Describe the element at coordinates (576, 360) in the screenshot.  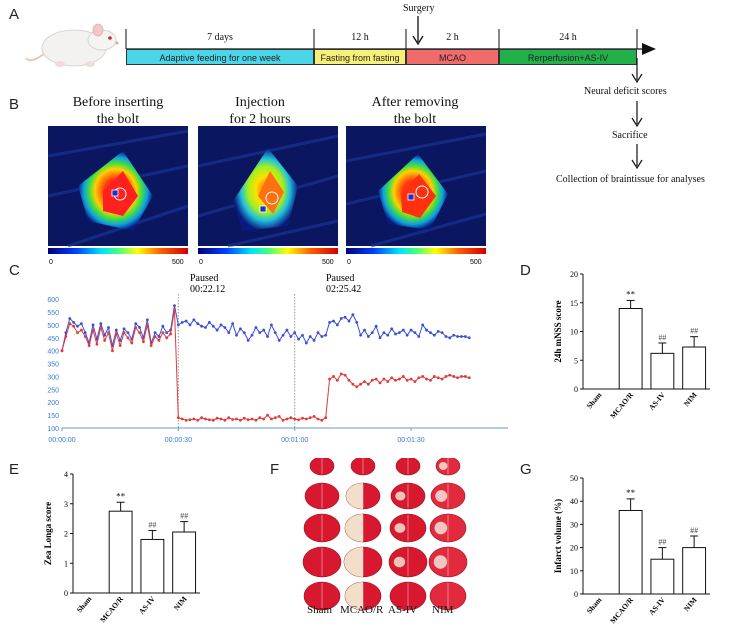
I see `d-ytick-label: 5` at that location.